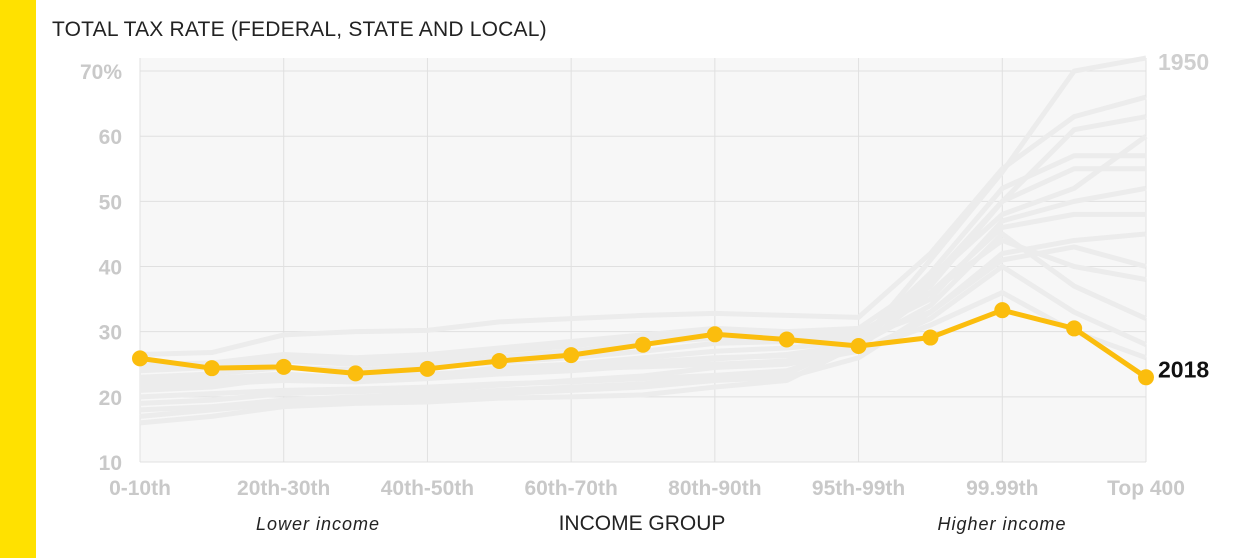 This screenshot has width=1239, height=558. What do you see at coordinates (1183, 369) in the screenshot?
I see `series-label-2018: 2018` at bounding box center [1183, 369].